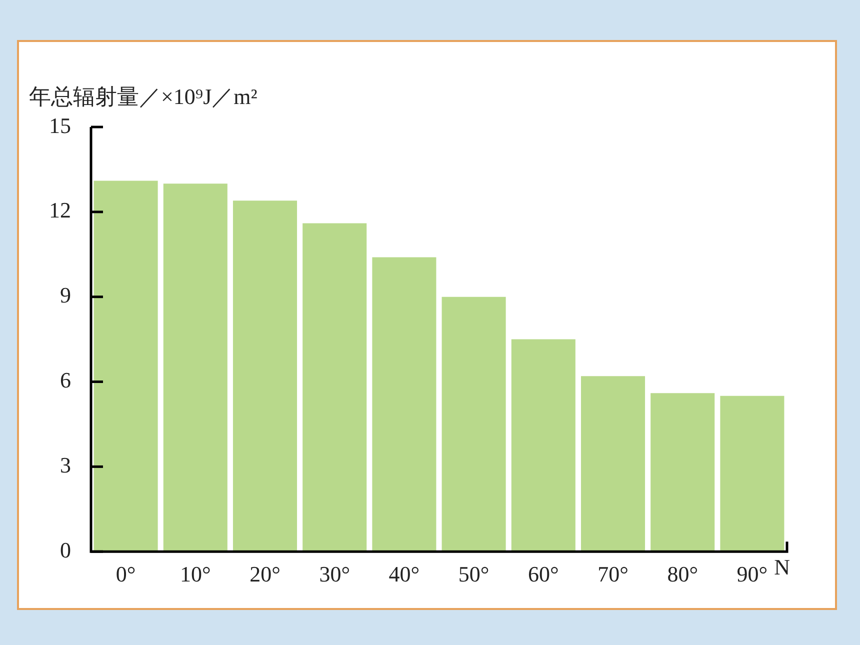 The width and height of the screenshot is (860, 645). What do you see at coordinates (195, 574) in the screenshot?
I see `x-tick-label: 10°` at bounding box center [195, 574].